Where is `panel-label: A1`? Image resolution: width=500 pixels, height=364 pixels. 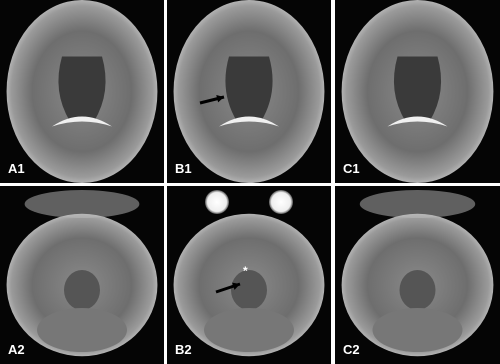
panel-label: A1 is located at coordinates (16, 168).